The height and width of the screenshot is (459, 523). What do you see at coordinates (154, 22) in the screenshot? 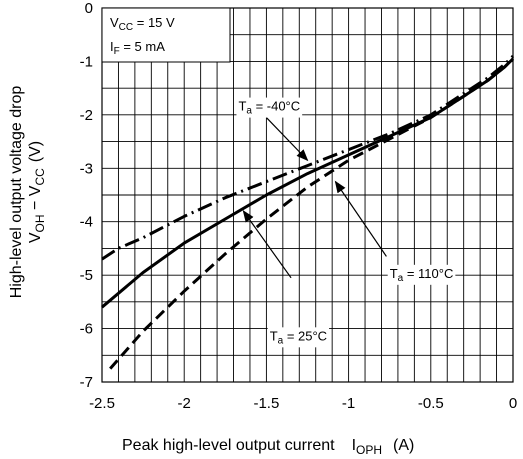
I see `condition-vcc-value: = 15 V` at bounding box center [154, 22].